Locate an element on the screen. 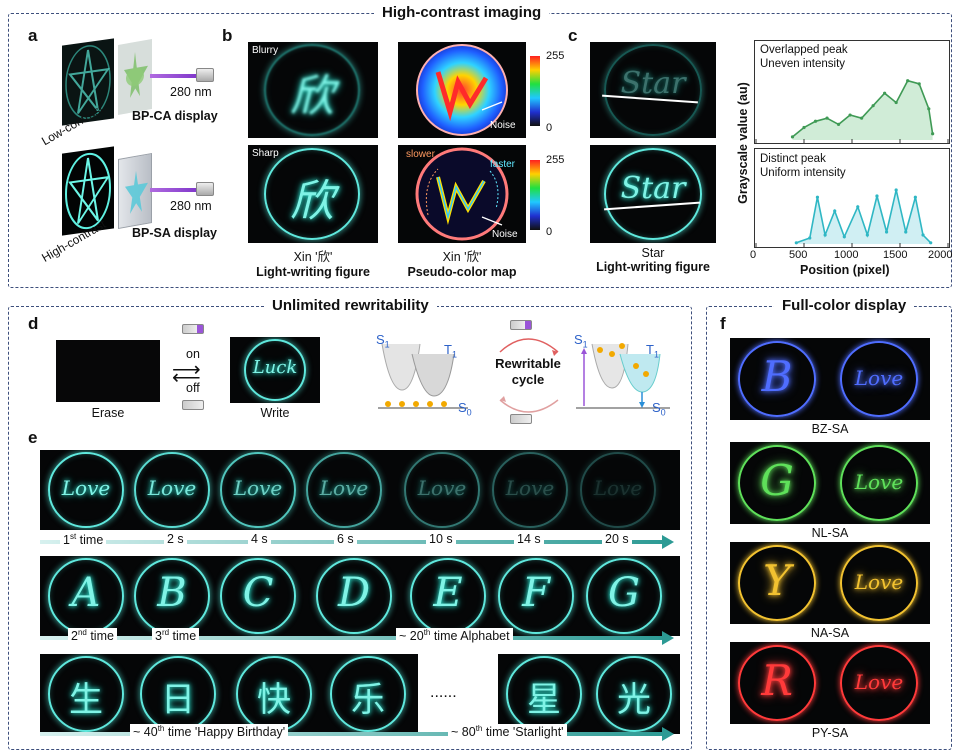 Image resolution: width=960 pixels, height=756 pixels. star-image-top: Star is located at coordinates (653, 90).